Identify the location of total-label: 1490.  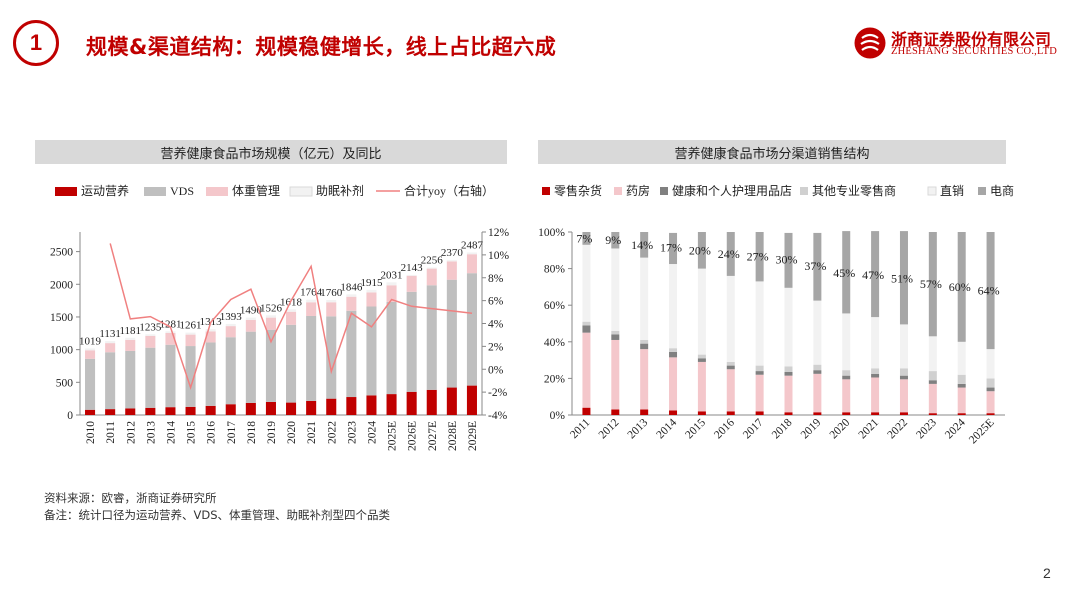
(251, 311).